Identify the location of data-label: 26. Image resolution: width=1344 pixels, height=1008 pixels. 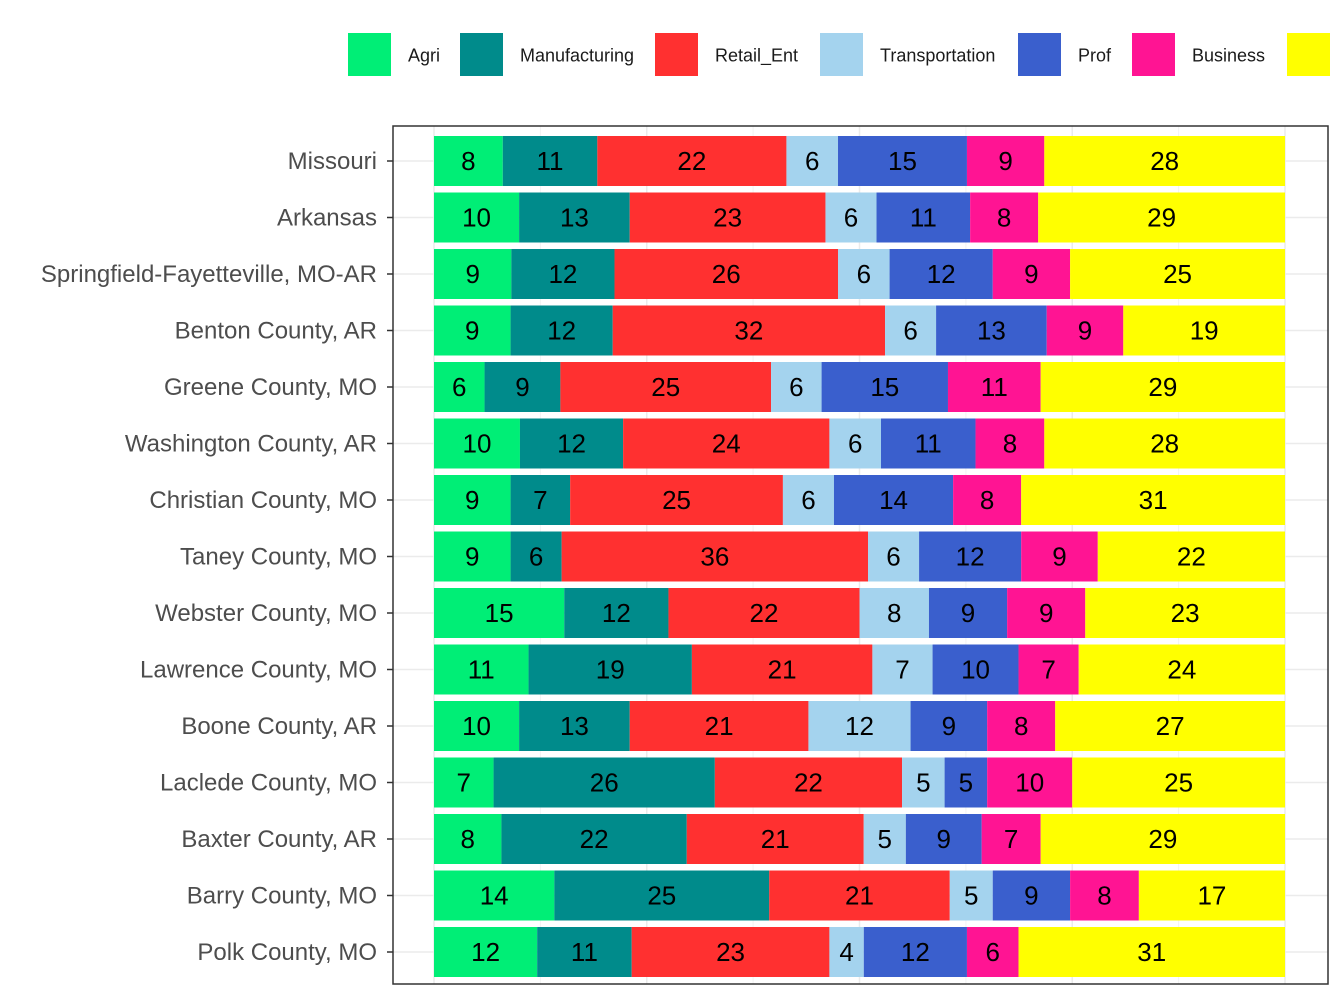
(726, 274).